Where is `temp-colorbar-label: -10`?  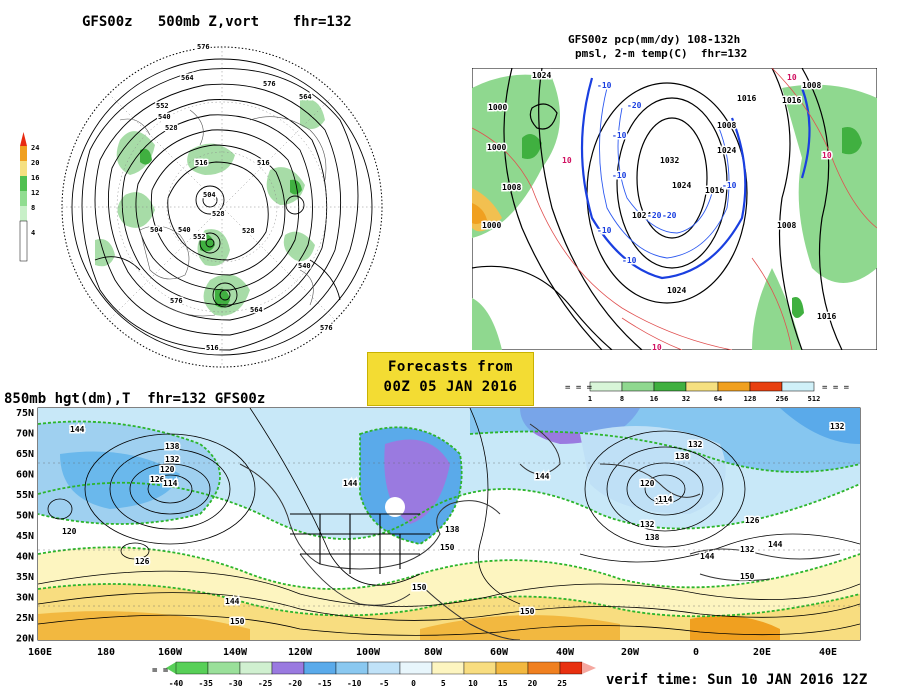
temp-colorbar-label: -10 is located at coordinates (354, 683).